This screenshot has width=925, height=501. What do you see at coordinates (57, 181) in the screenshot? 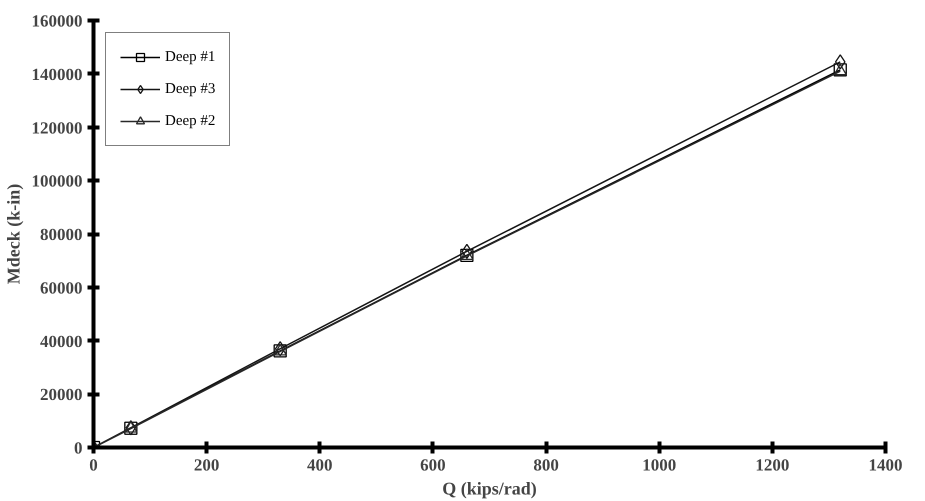
I see `y-tick-label: 100000` at bounding box center [57, 181].